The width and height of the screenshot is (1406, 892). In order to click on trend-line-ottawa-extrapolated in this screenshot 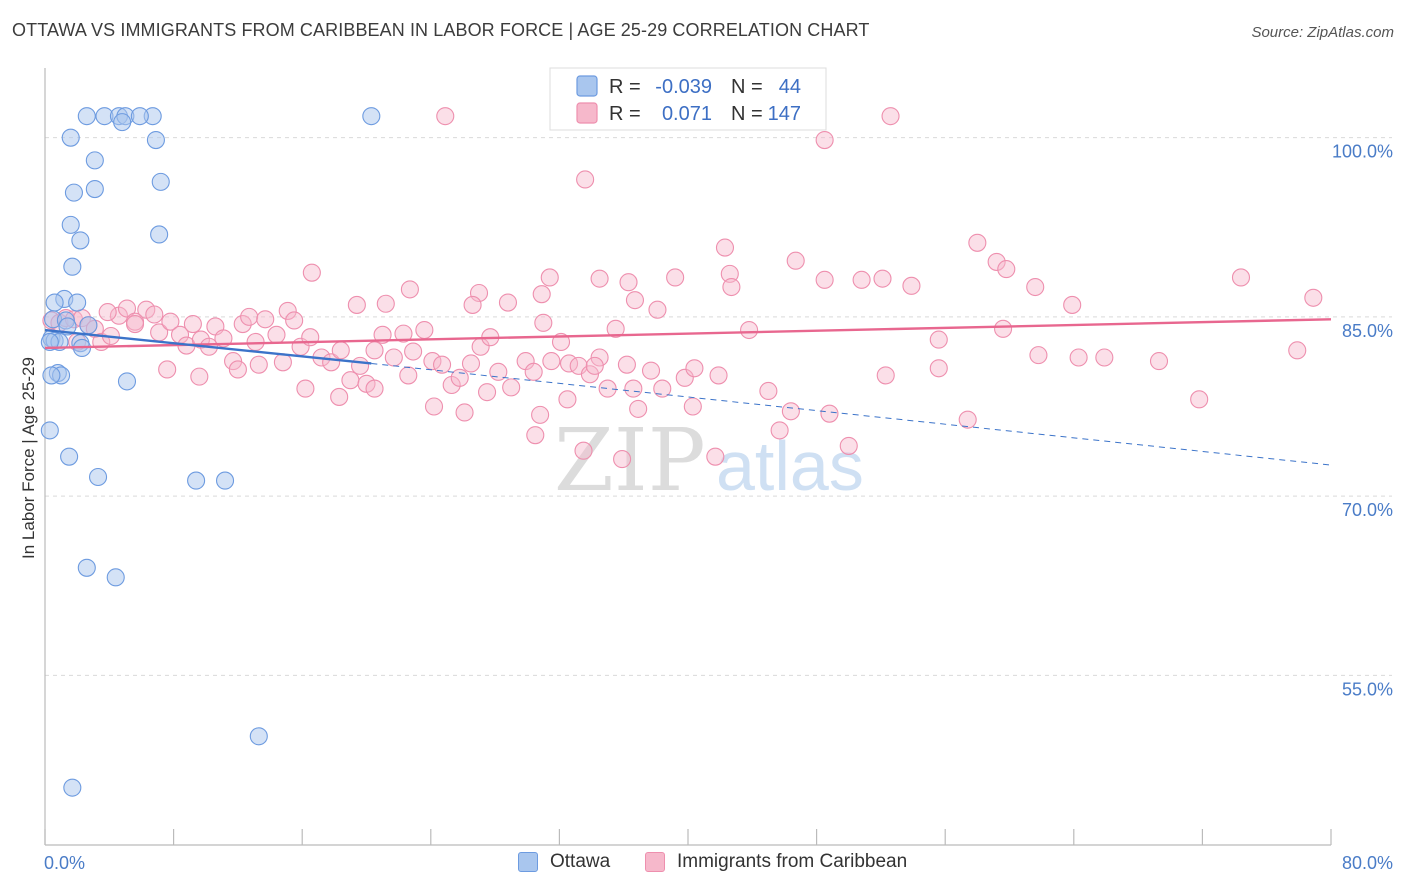, I will do `click(851, 414)`.